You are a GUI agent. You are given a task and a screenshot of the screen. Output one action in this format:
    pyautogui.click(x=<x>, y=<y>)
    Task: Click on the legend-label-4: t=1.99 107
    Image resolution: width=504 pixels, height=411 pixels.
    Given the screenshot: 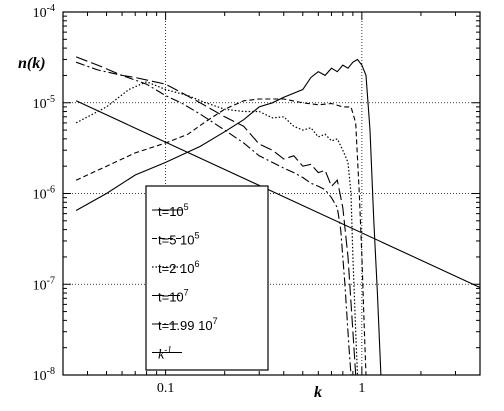 What is the action you would take?
    pyautogui.click(x=188, y=324)
    